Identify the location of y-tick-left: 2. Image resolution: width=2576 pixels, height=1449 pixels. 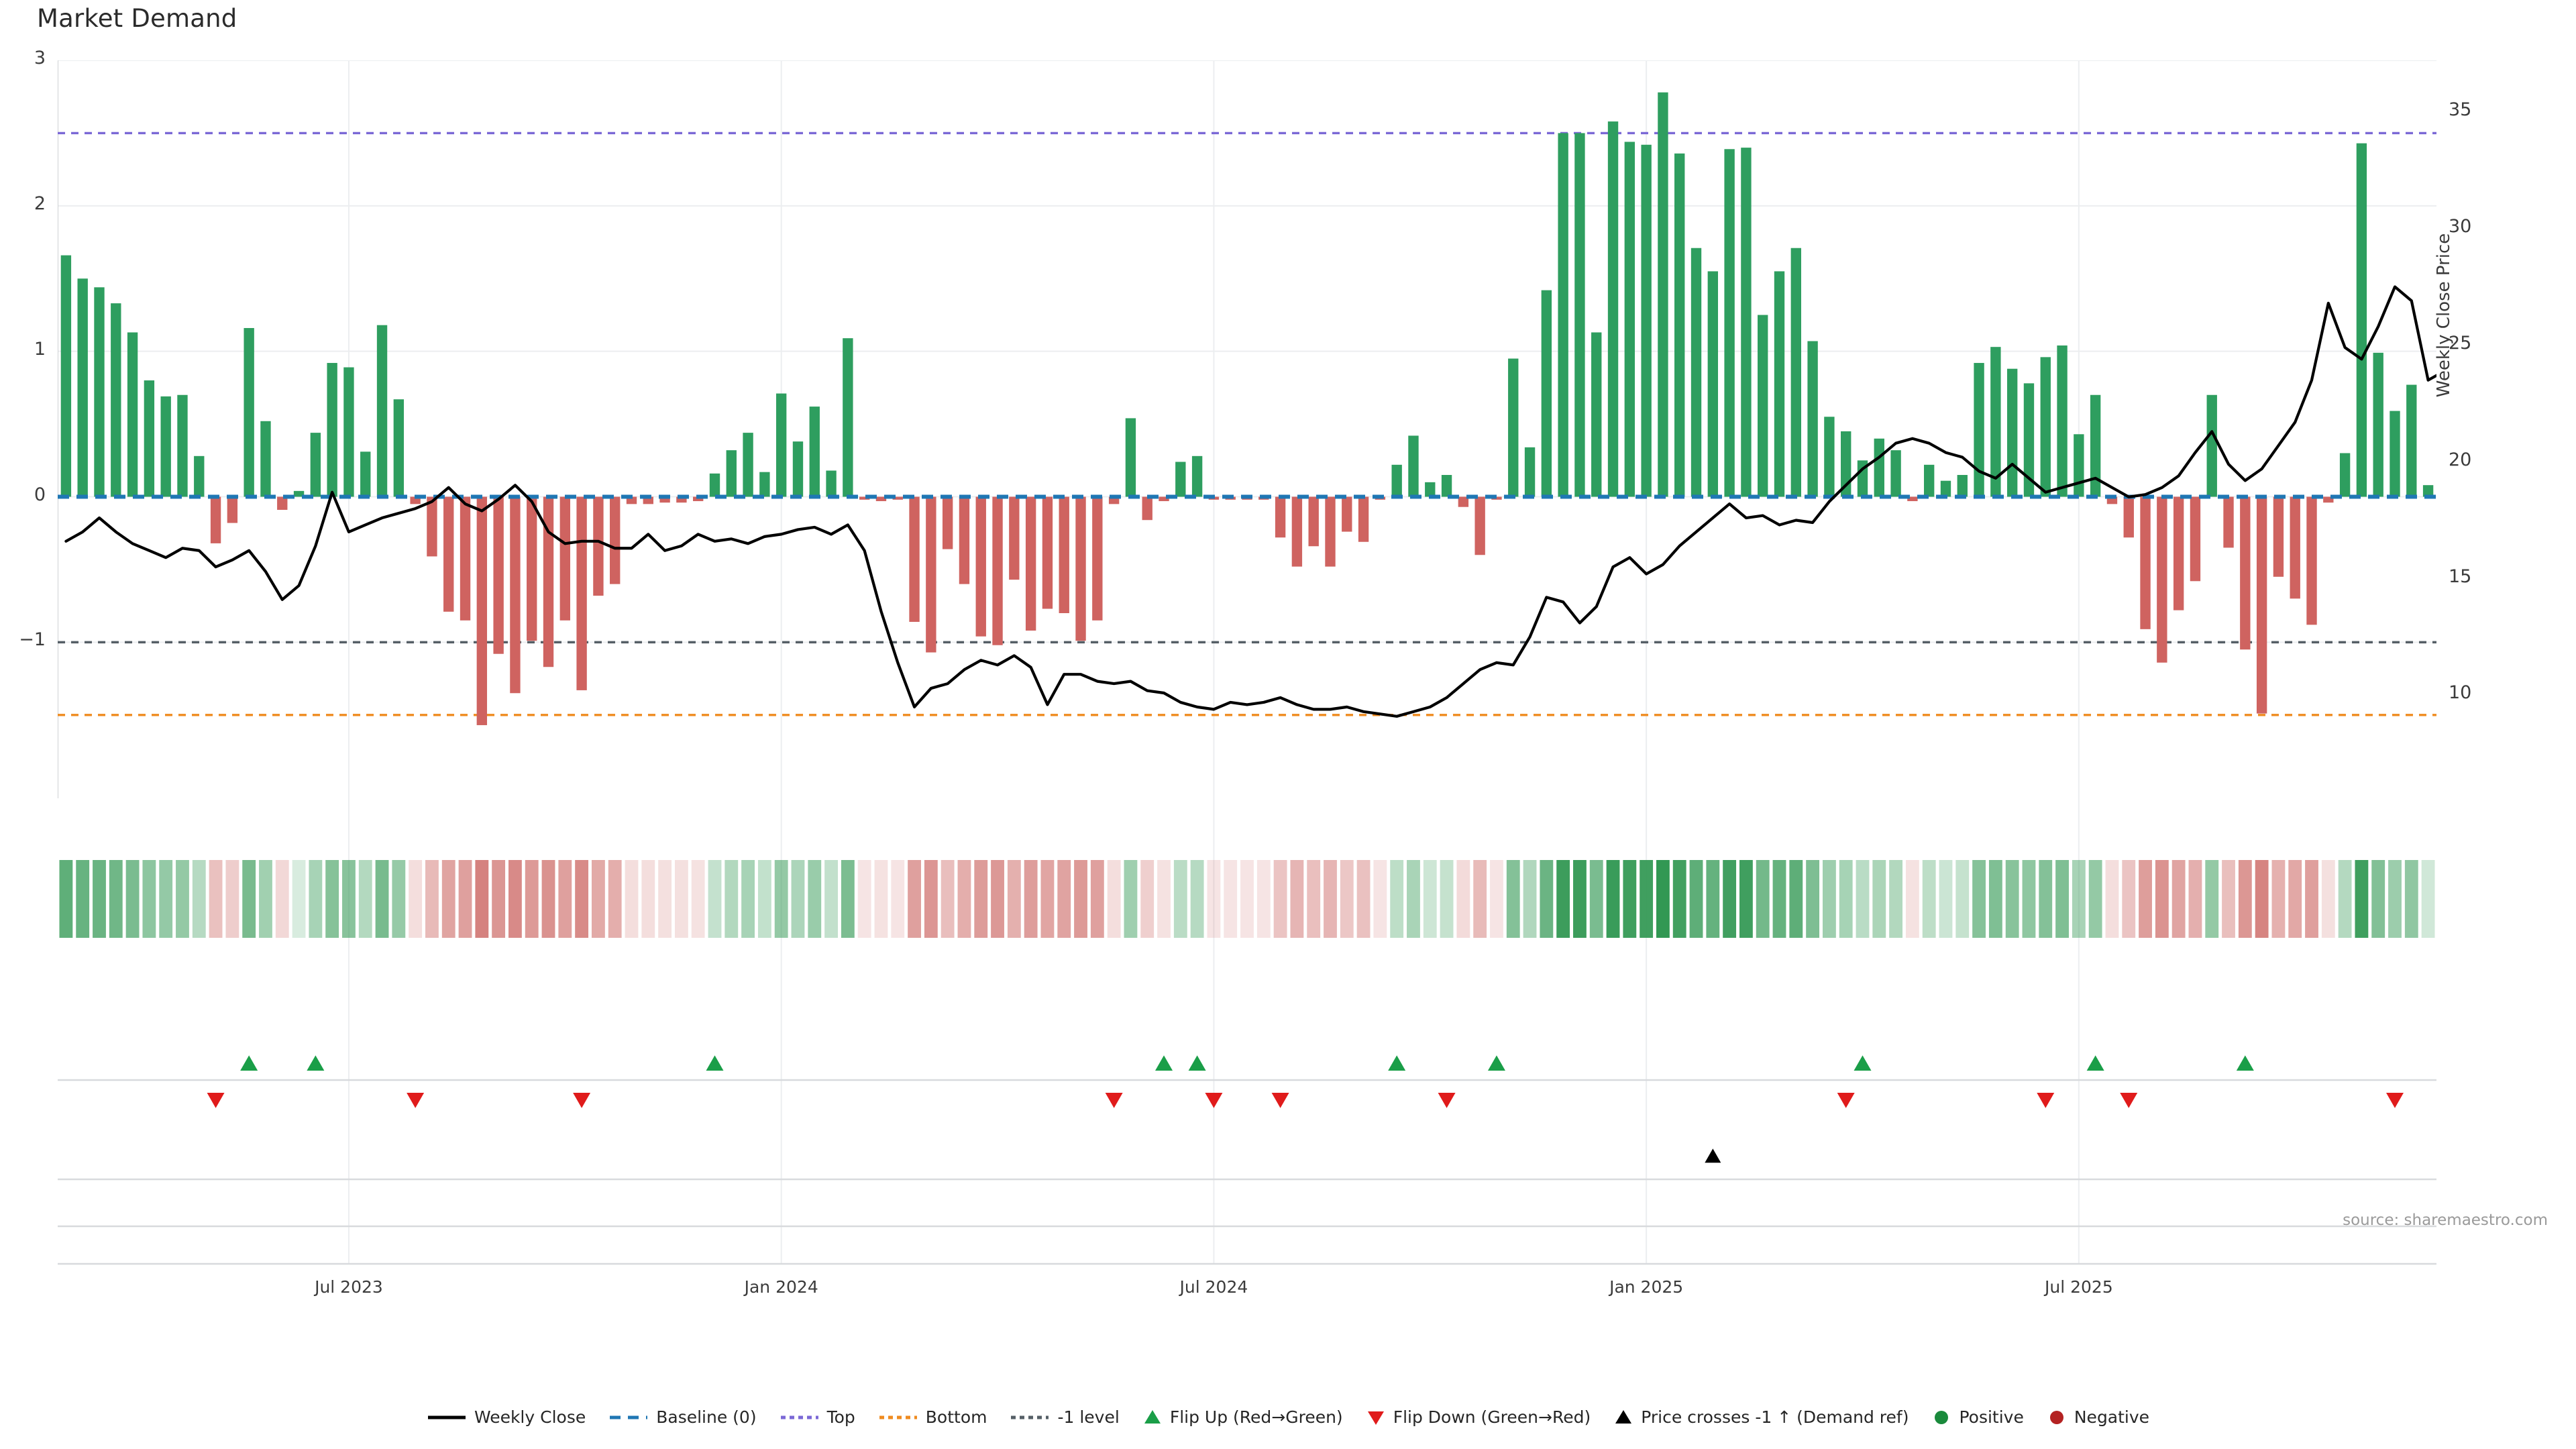
(40, 203).